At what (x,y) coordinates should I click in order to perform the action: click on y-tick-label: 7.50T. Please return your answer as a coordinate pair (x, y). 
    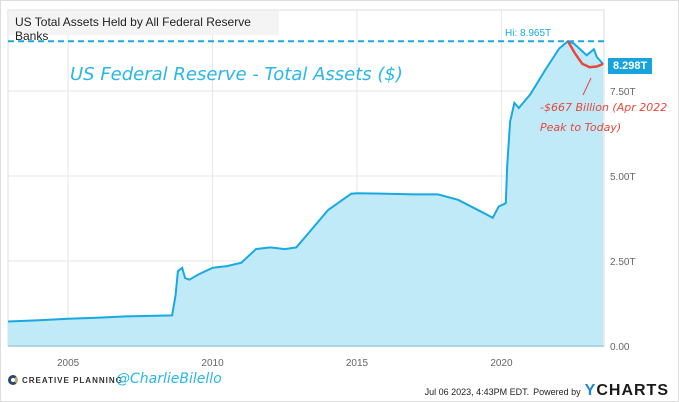
    Looking at the image, I should click on (623, 92).